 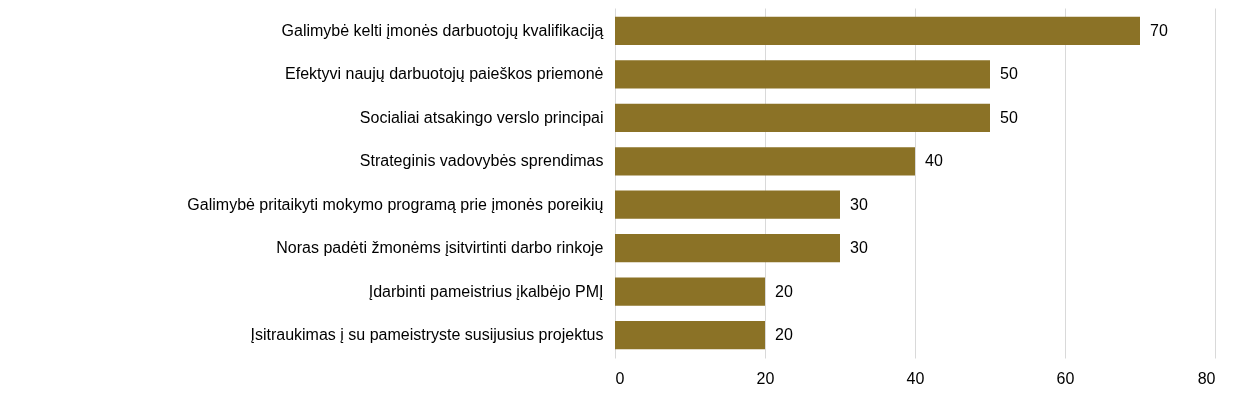 What do you see at coordinates (1206, 378) in the screenshot?
I see `x-tick-label: 80` at bounding box center [1206, 378].